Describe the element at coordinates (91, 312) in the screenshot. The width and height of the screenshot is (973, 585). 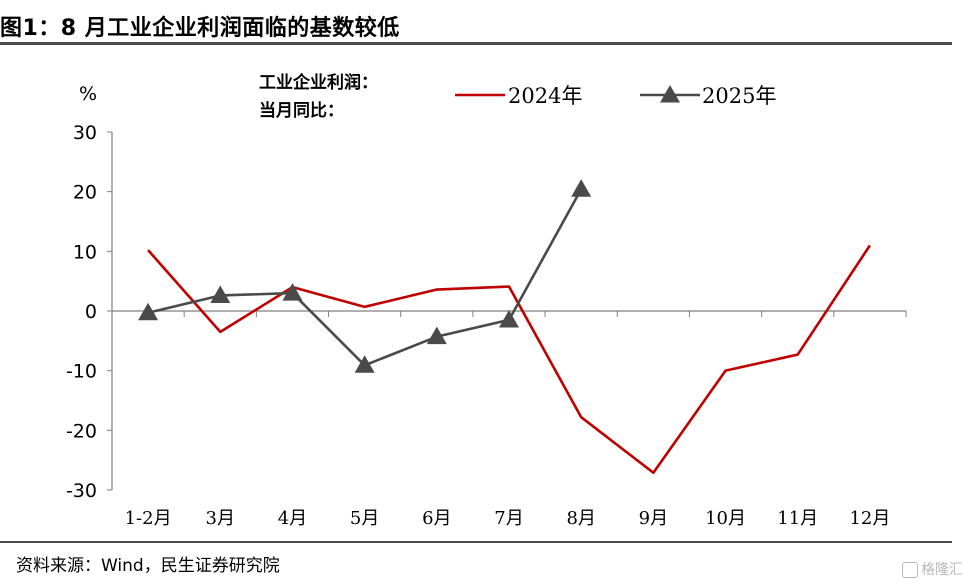
I see `y-tick-label: 0` at that location.